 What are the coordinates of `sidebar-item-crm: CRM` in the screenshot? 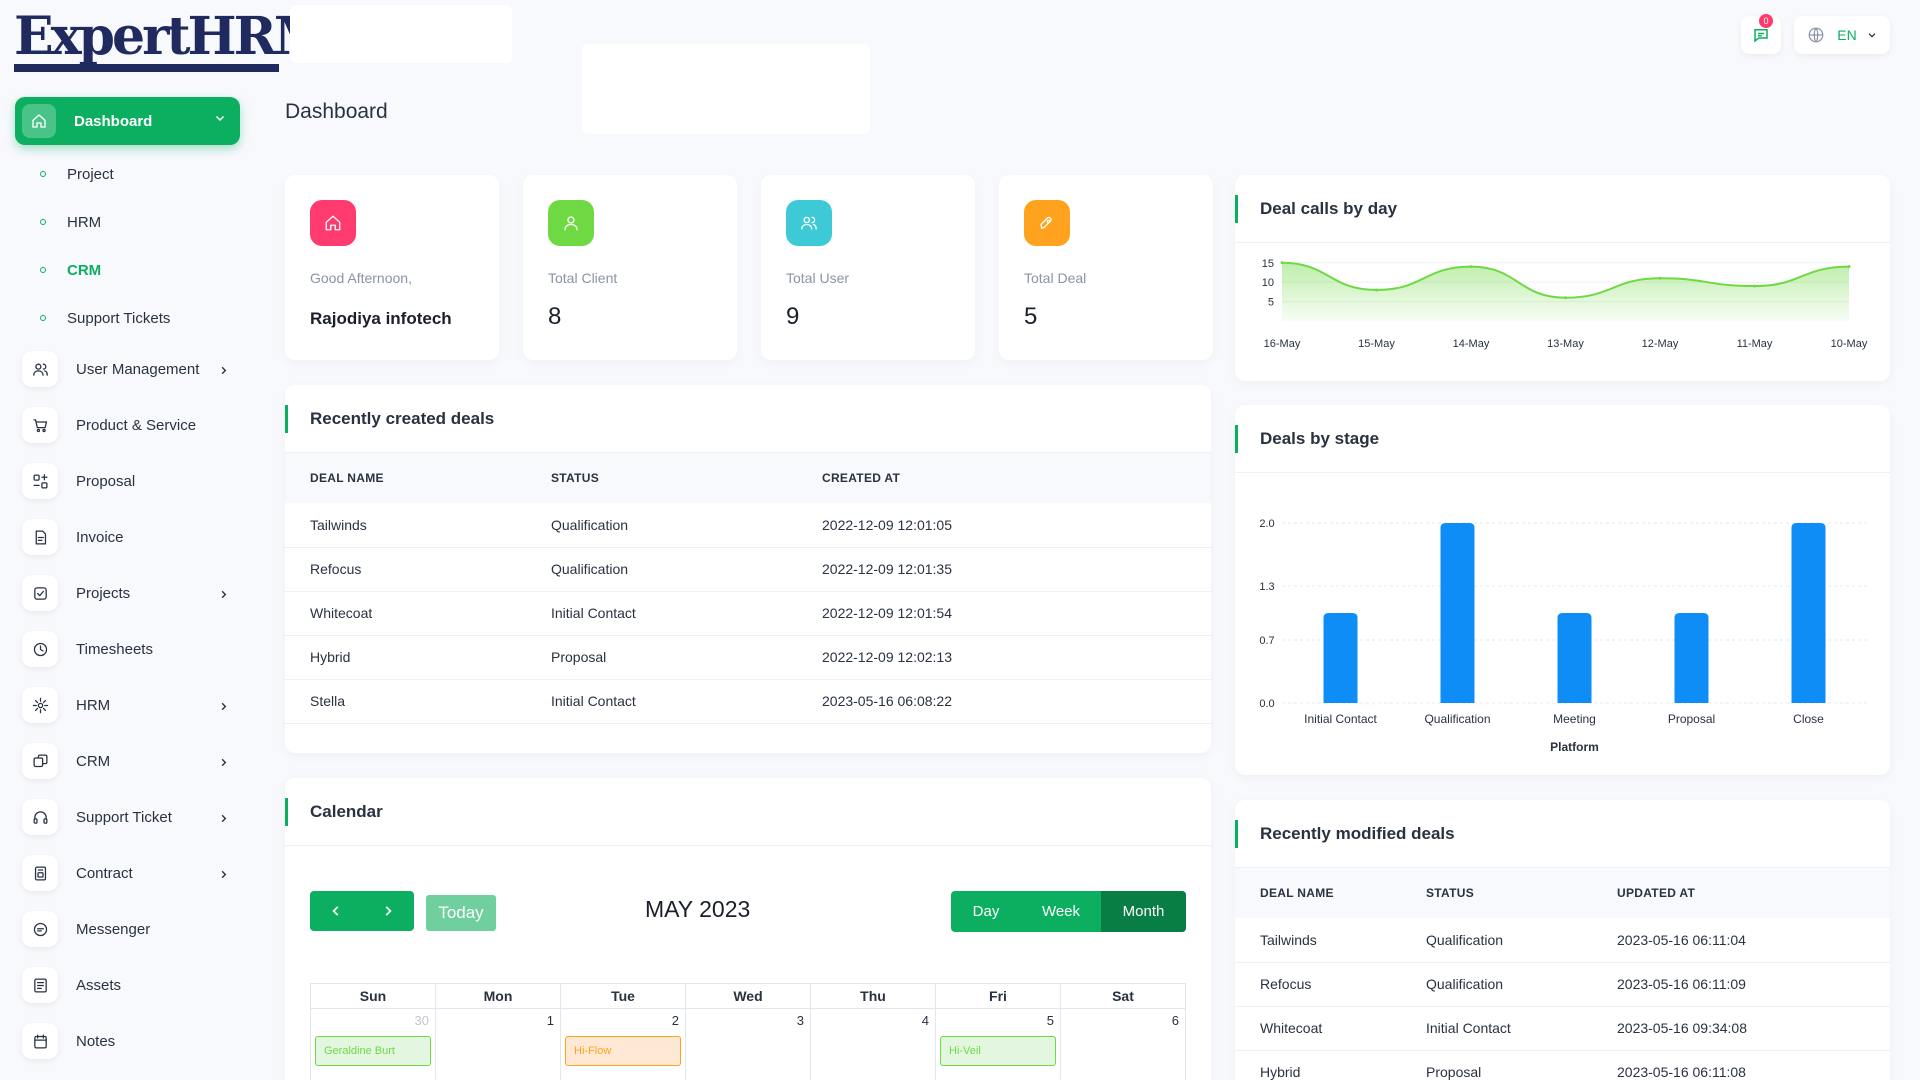 It's located at (129, 761).